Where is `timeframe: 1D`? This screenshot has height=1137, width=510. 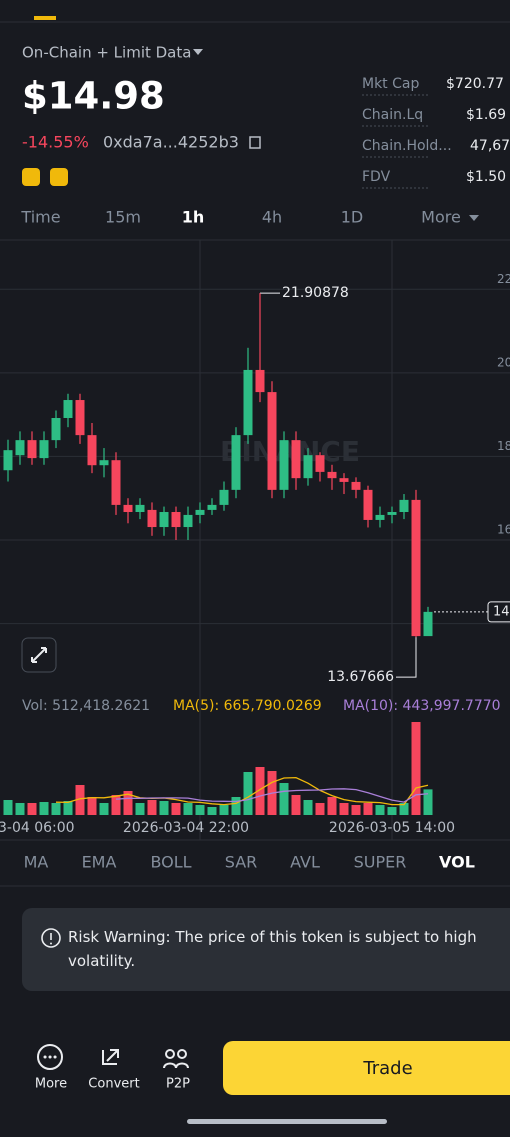
timeframe: 1D is located at coordinates (352, 217).